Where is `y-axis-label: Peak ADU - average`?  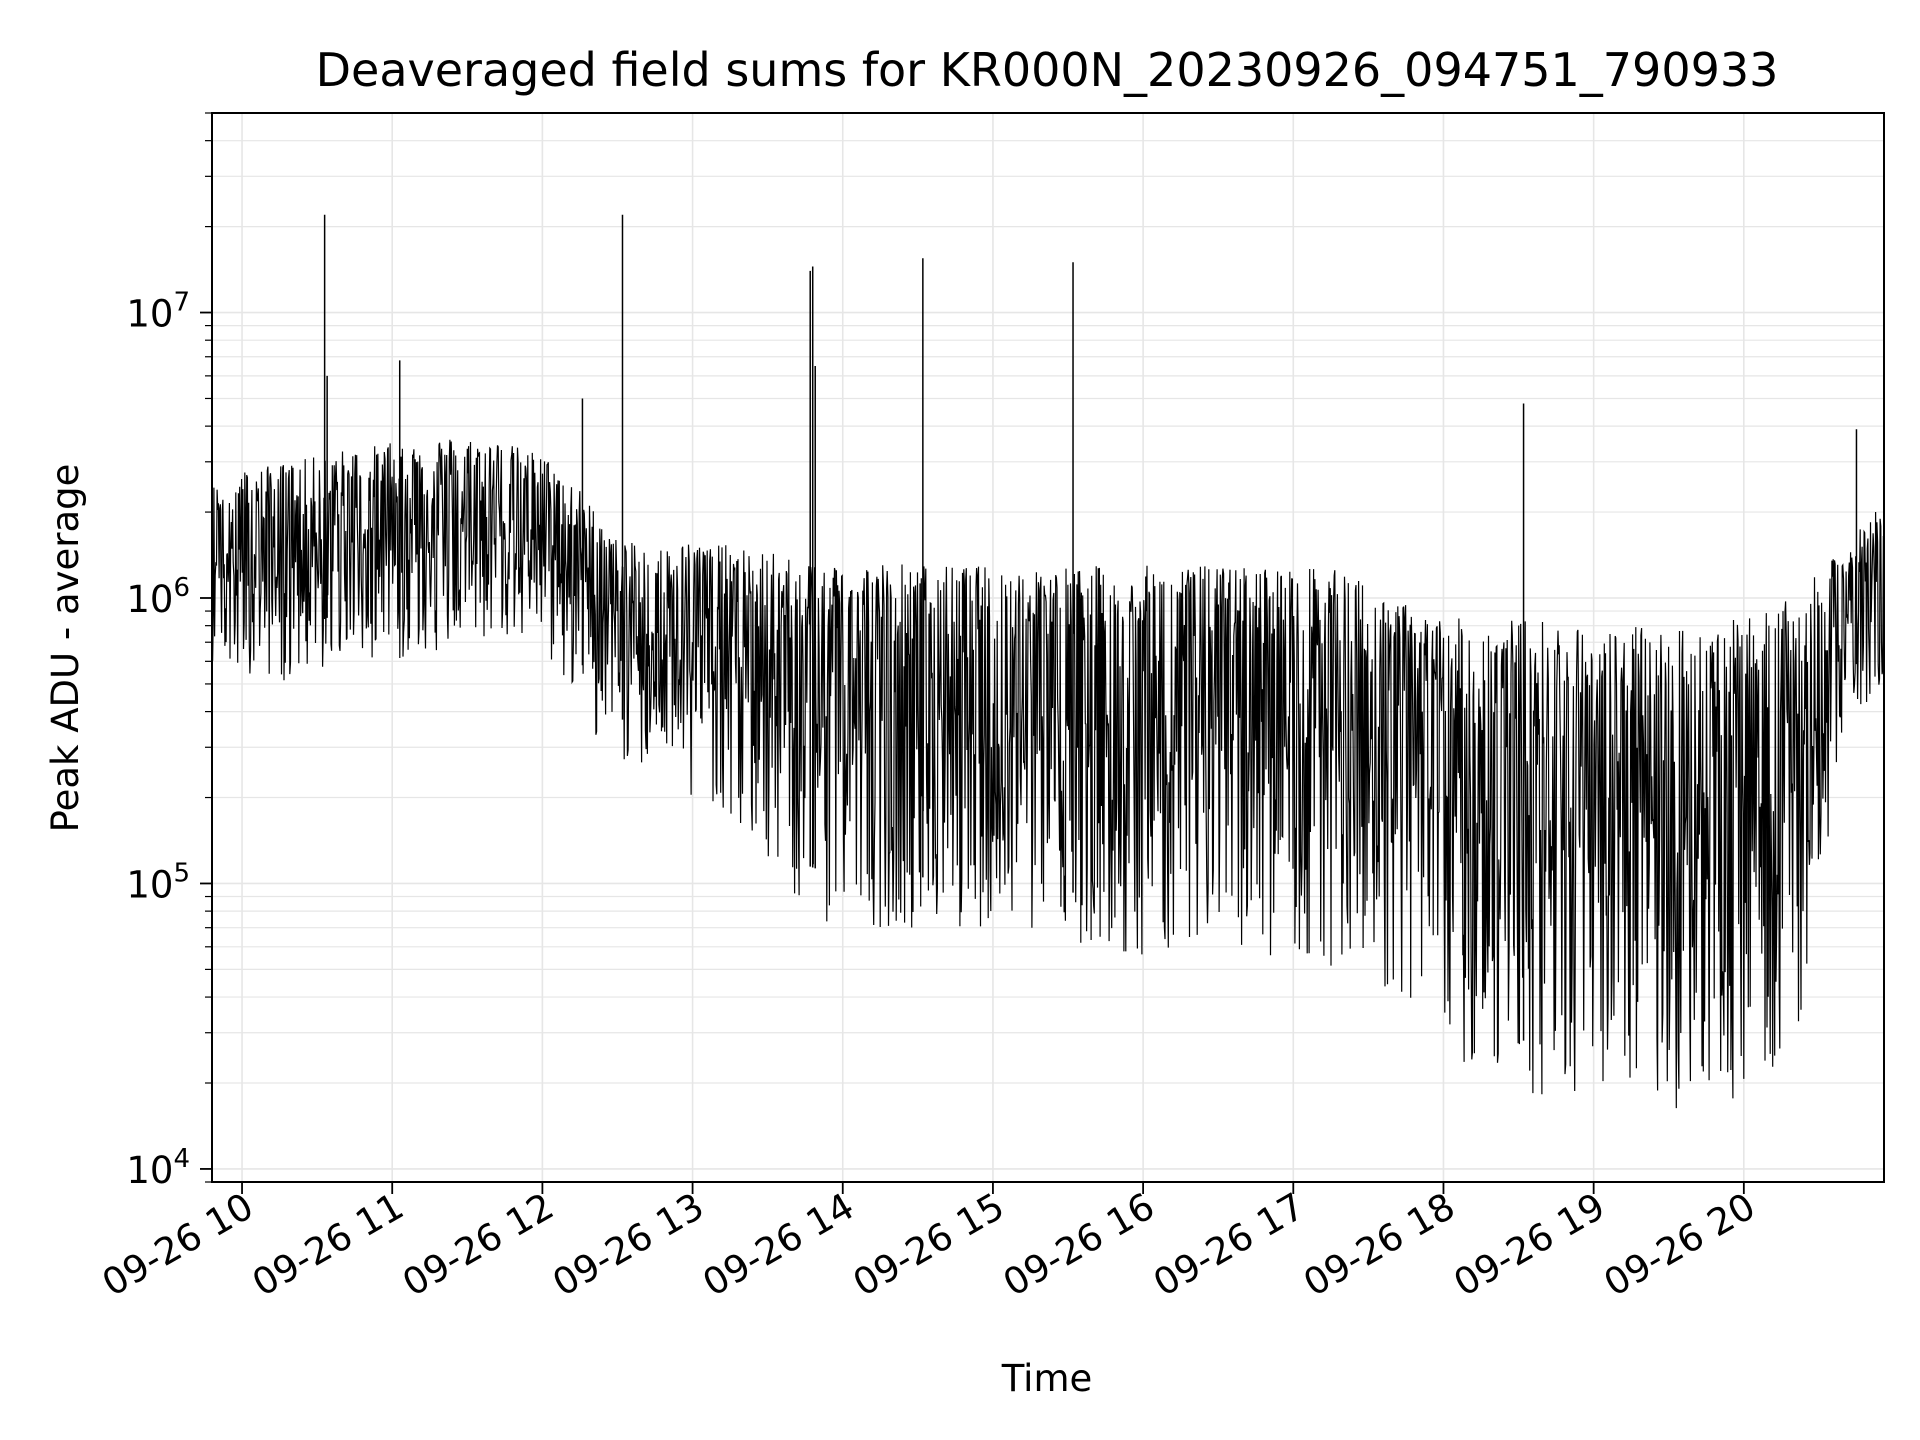 y-axis-label: Peak ADU - average is located at coordinates (65, 648).